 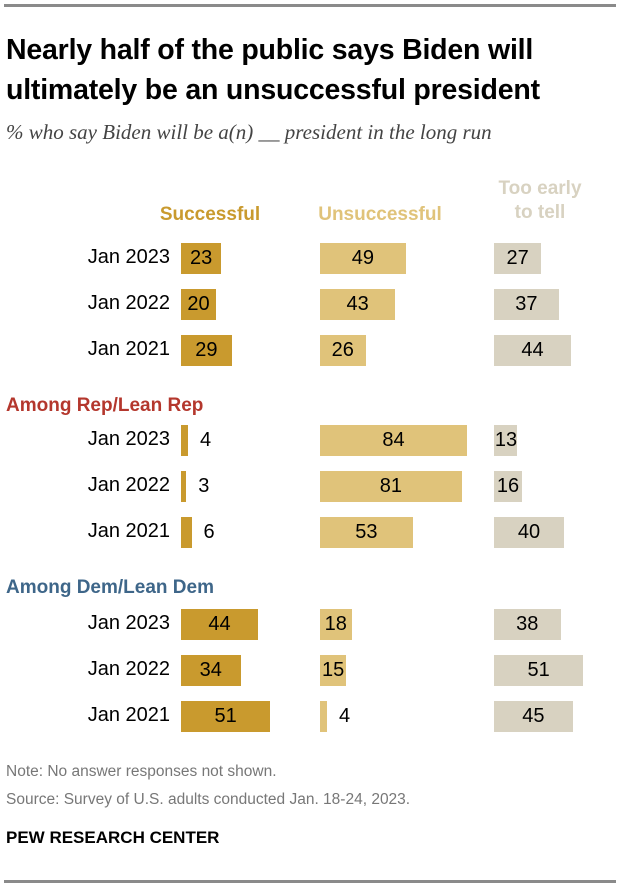 What do you see at coordinates (210, 214) in the screenshot?
I see `legend-successful: Successful` at bounding box center [210, 214].